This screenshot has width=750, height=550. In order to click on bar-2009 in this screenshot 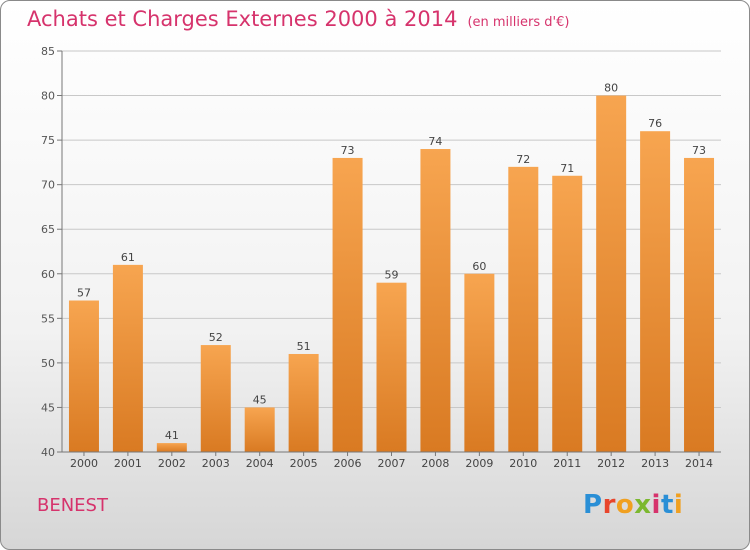, I will do `click(479, 362)`.